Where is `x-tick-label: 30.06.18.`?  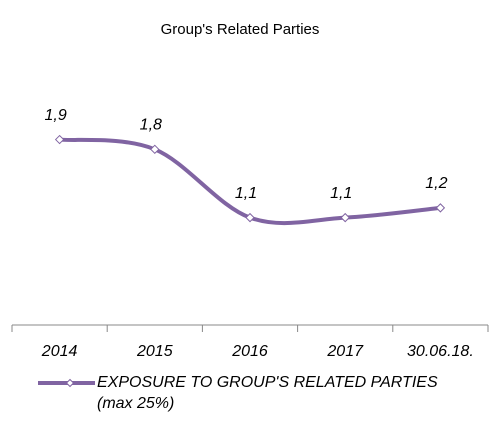
x-tick-label: 30.06.18. is located at coordinates (440, 351).